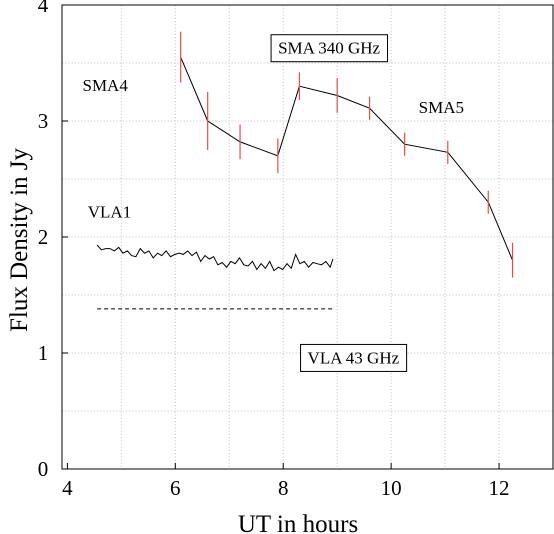  Describe the element at coordinates (19, 239) in the screenshot. I see `y-axis-label: Flux Density in Jy` at that location.